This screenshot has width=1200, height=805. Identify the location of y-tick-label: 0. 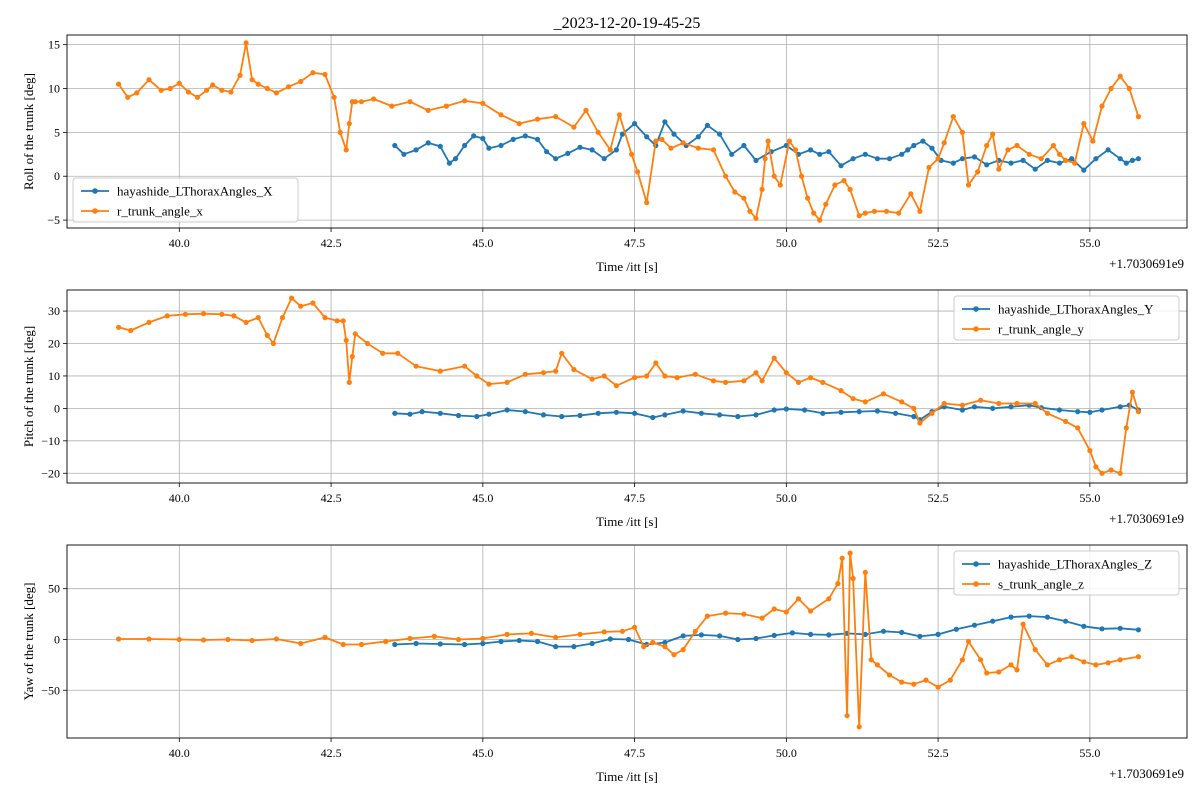
(57, 176).